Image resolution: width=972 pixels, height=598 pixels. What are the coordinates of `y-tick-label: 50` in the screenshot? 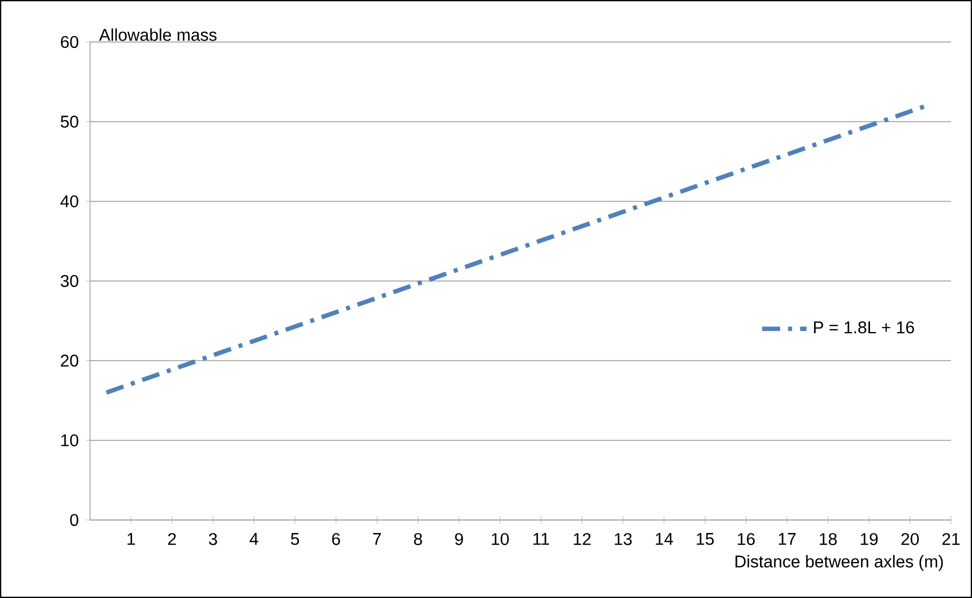 It's located at (69, 122).